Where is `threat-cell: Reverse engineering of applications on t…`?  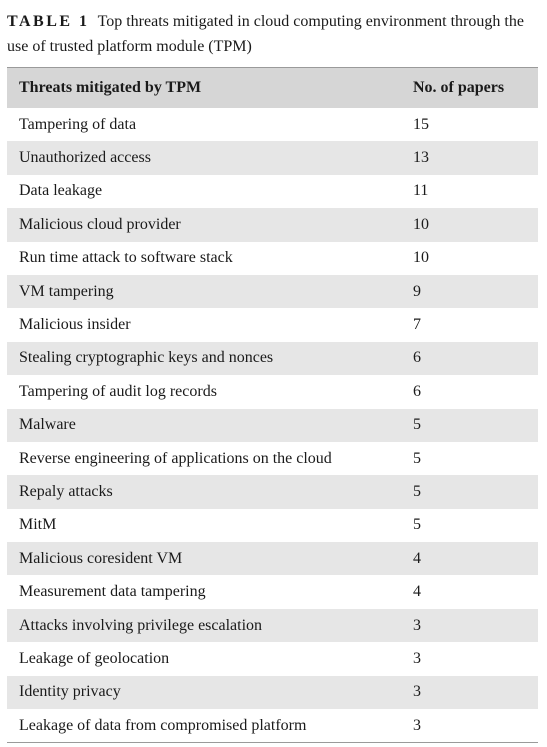 threat-cell: Reverse engineering of applications on t… is located at coordinates (175, 458).